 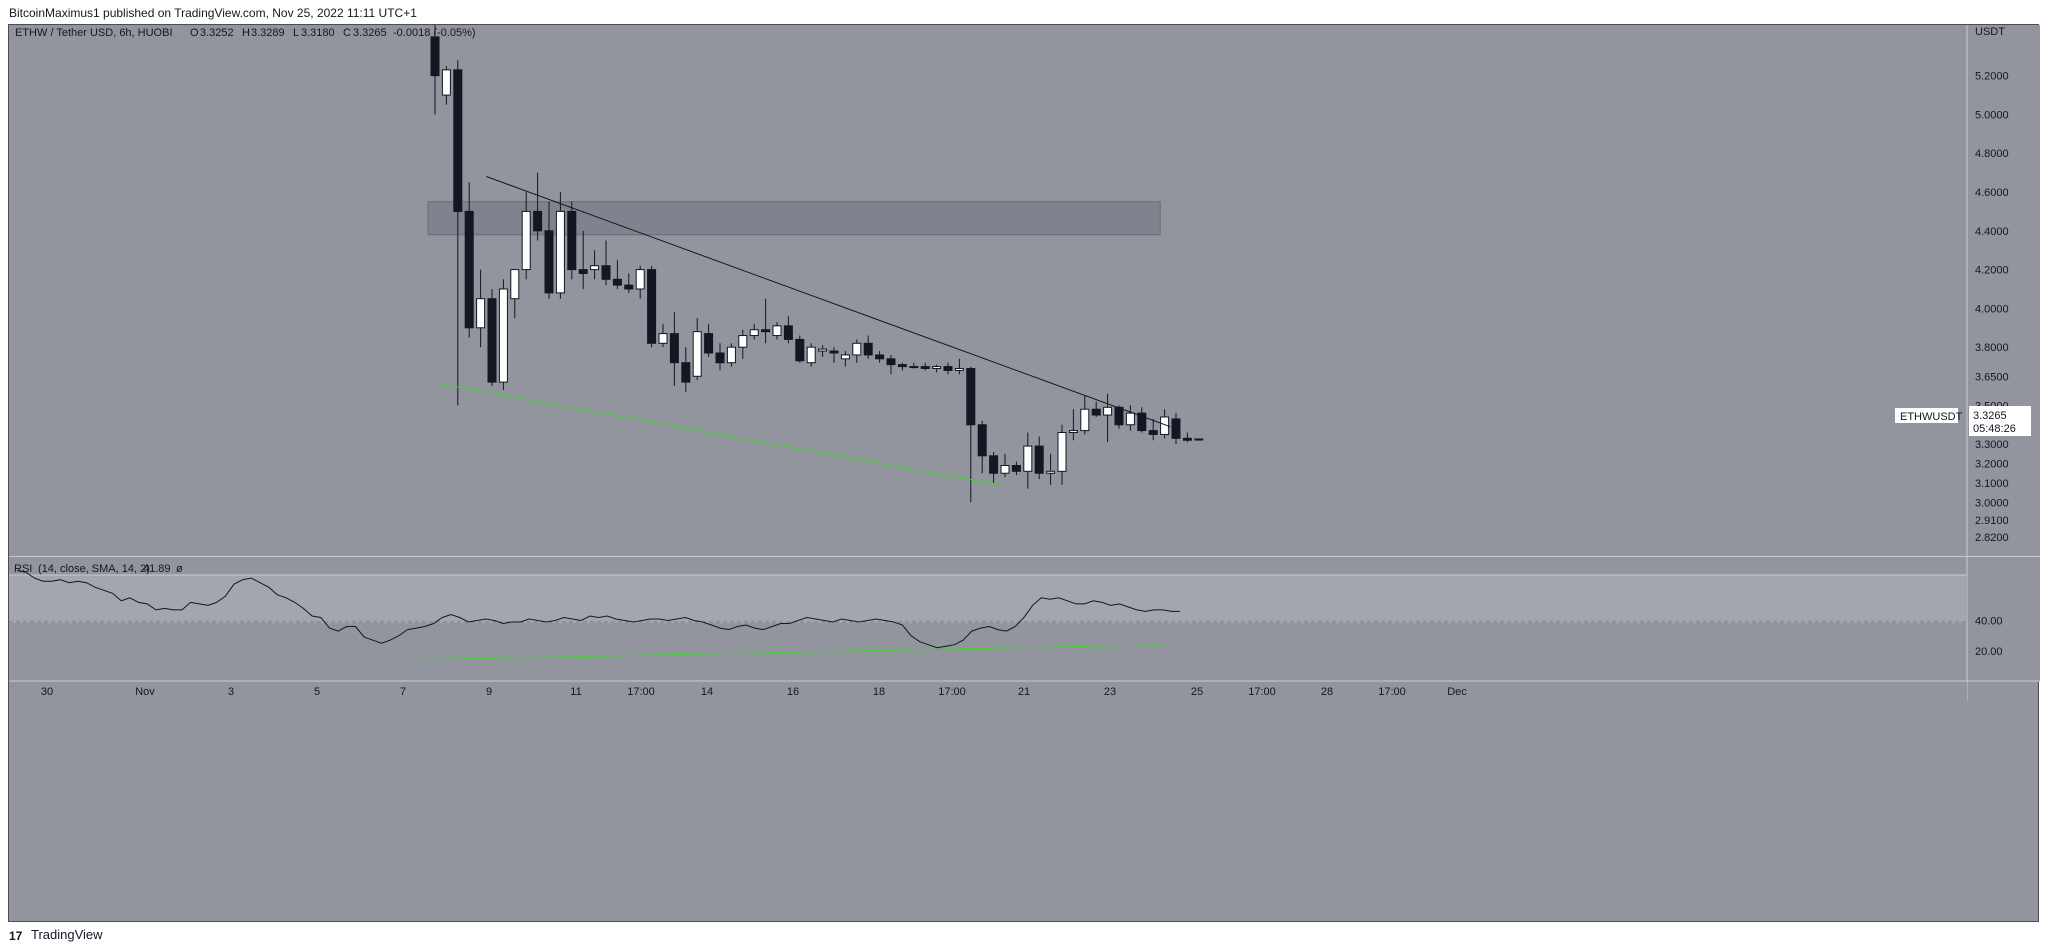 I want to click on rsi-label: RSI, so click(x=23, y=569).